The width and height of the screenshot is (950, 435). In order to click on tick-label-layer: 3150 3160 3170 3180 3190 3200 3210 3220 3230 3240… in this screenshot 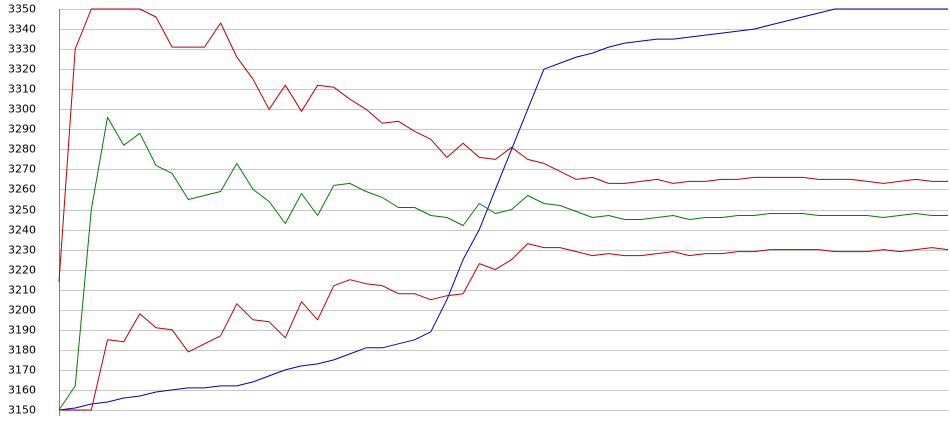, I will do `click(22, 210)`.